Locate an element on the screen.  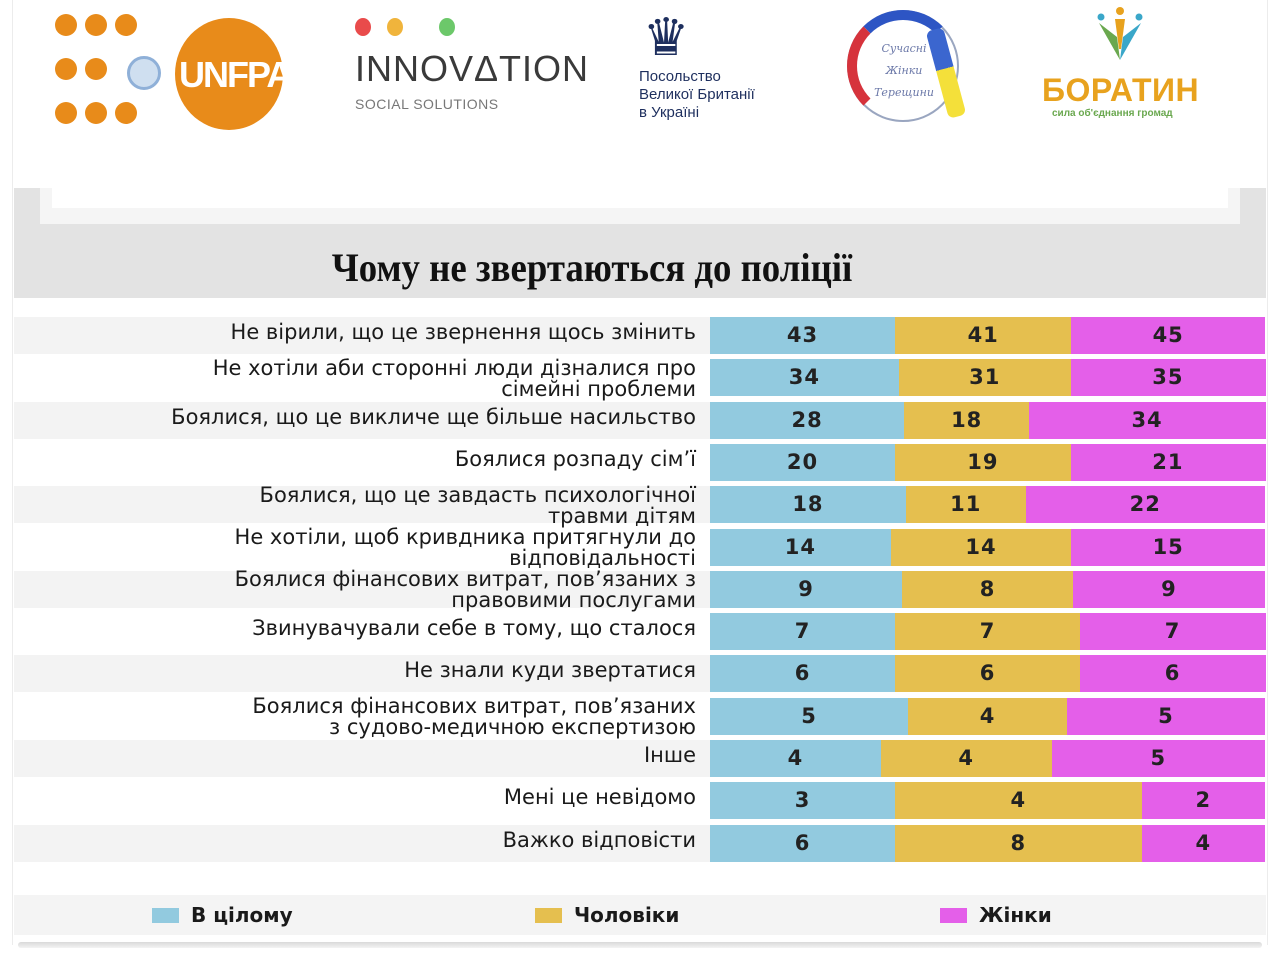
wreath-text: Сучасні Жінки Терещини is located at coordinates (904, 70).